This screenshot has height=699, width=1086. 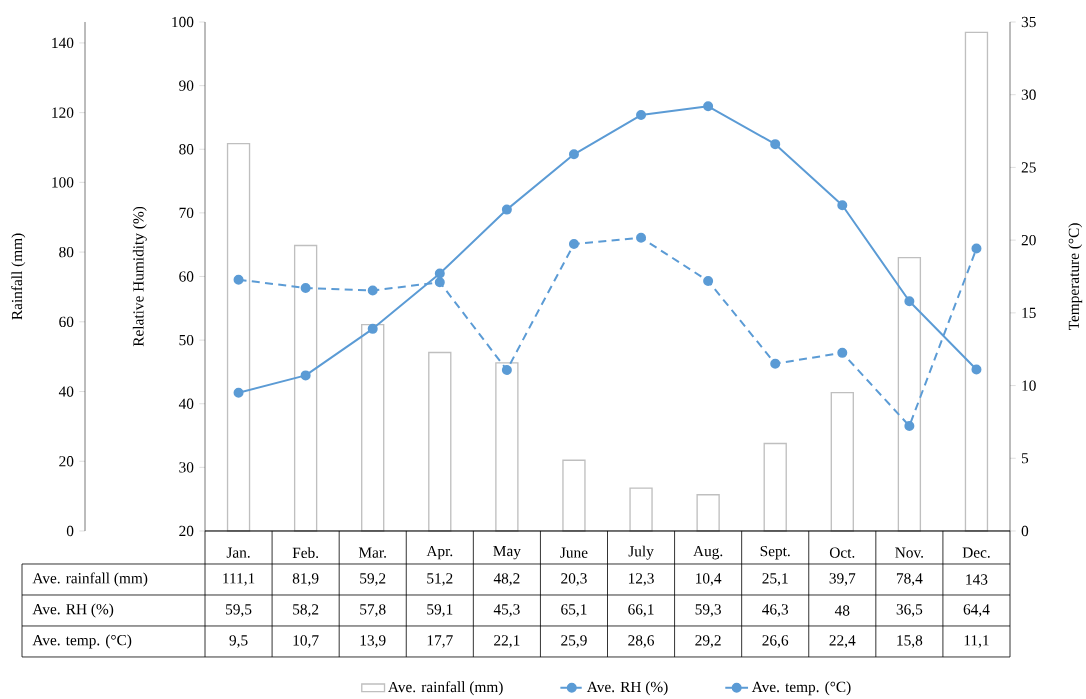 What do you see at coordinates (775, 610) in the screenshot?
I see `data-label: 46,3` at bounding box center [775, 610].